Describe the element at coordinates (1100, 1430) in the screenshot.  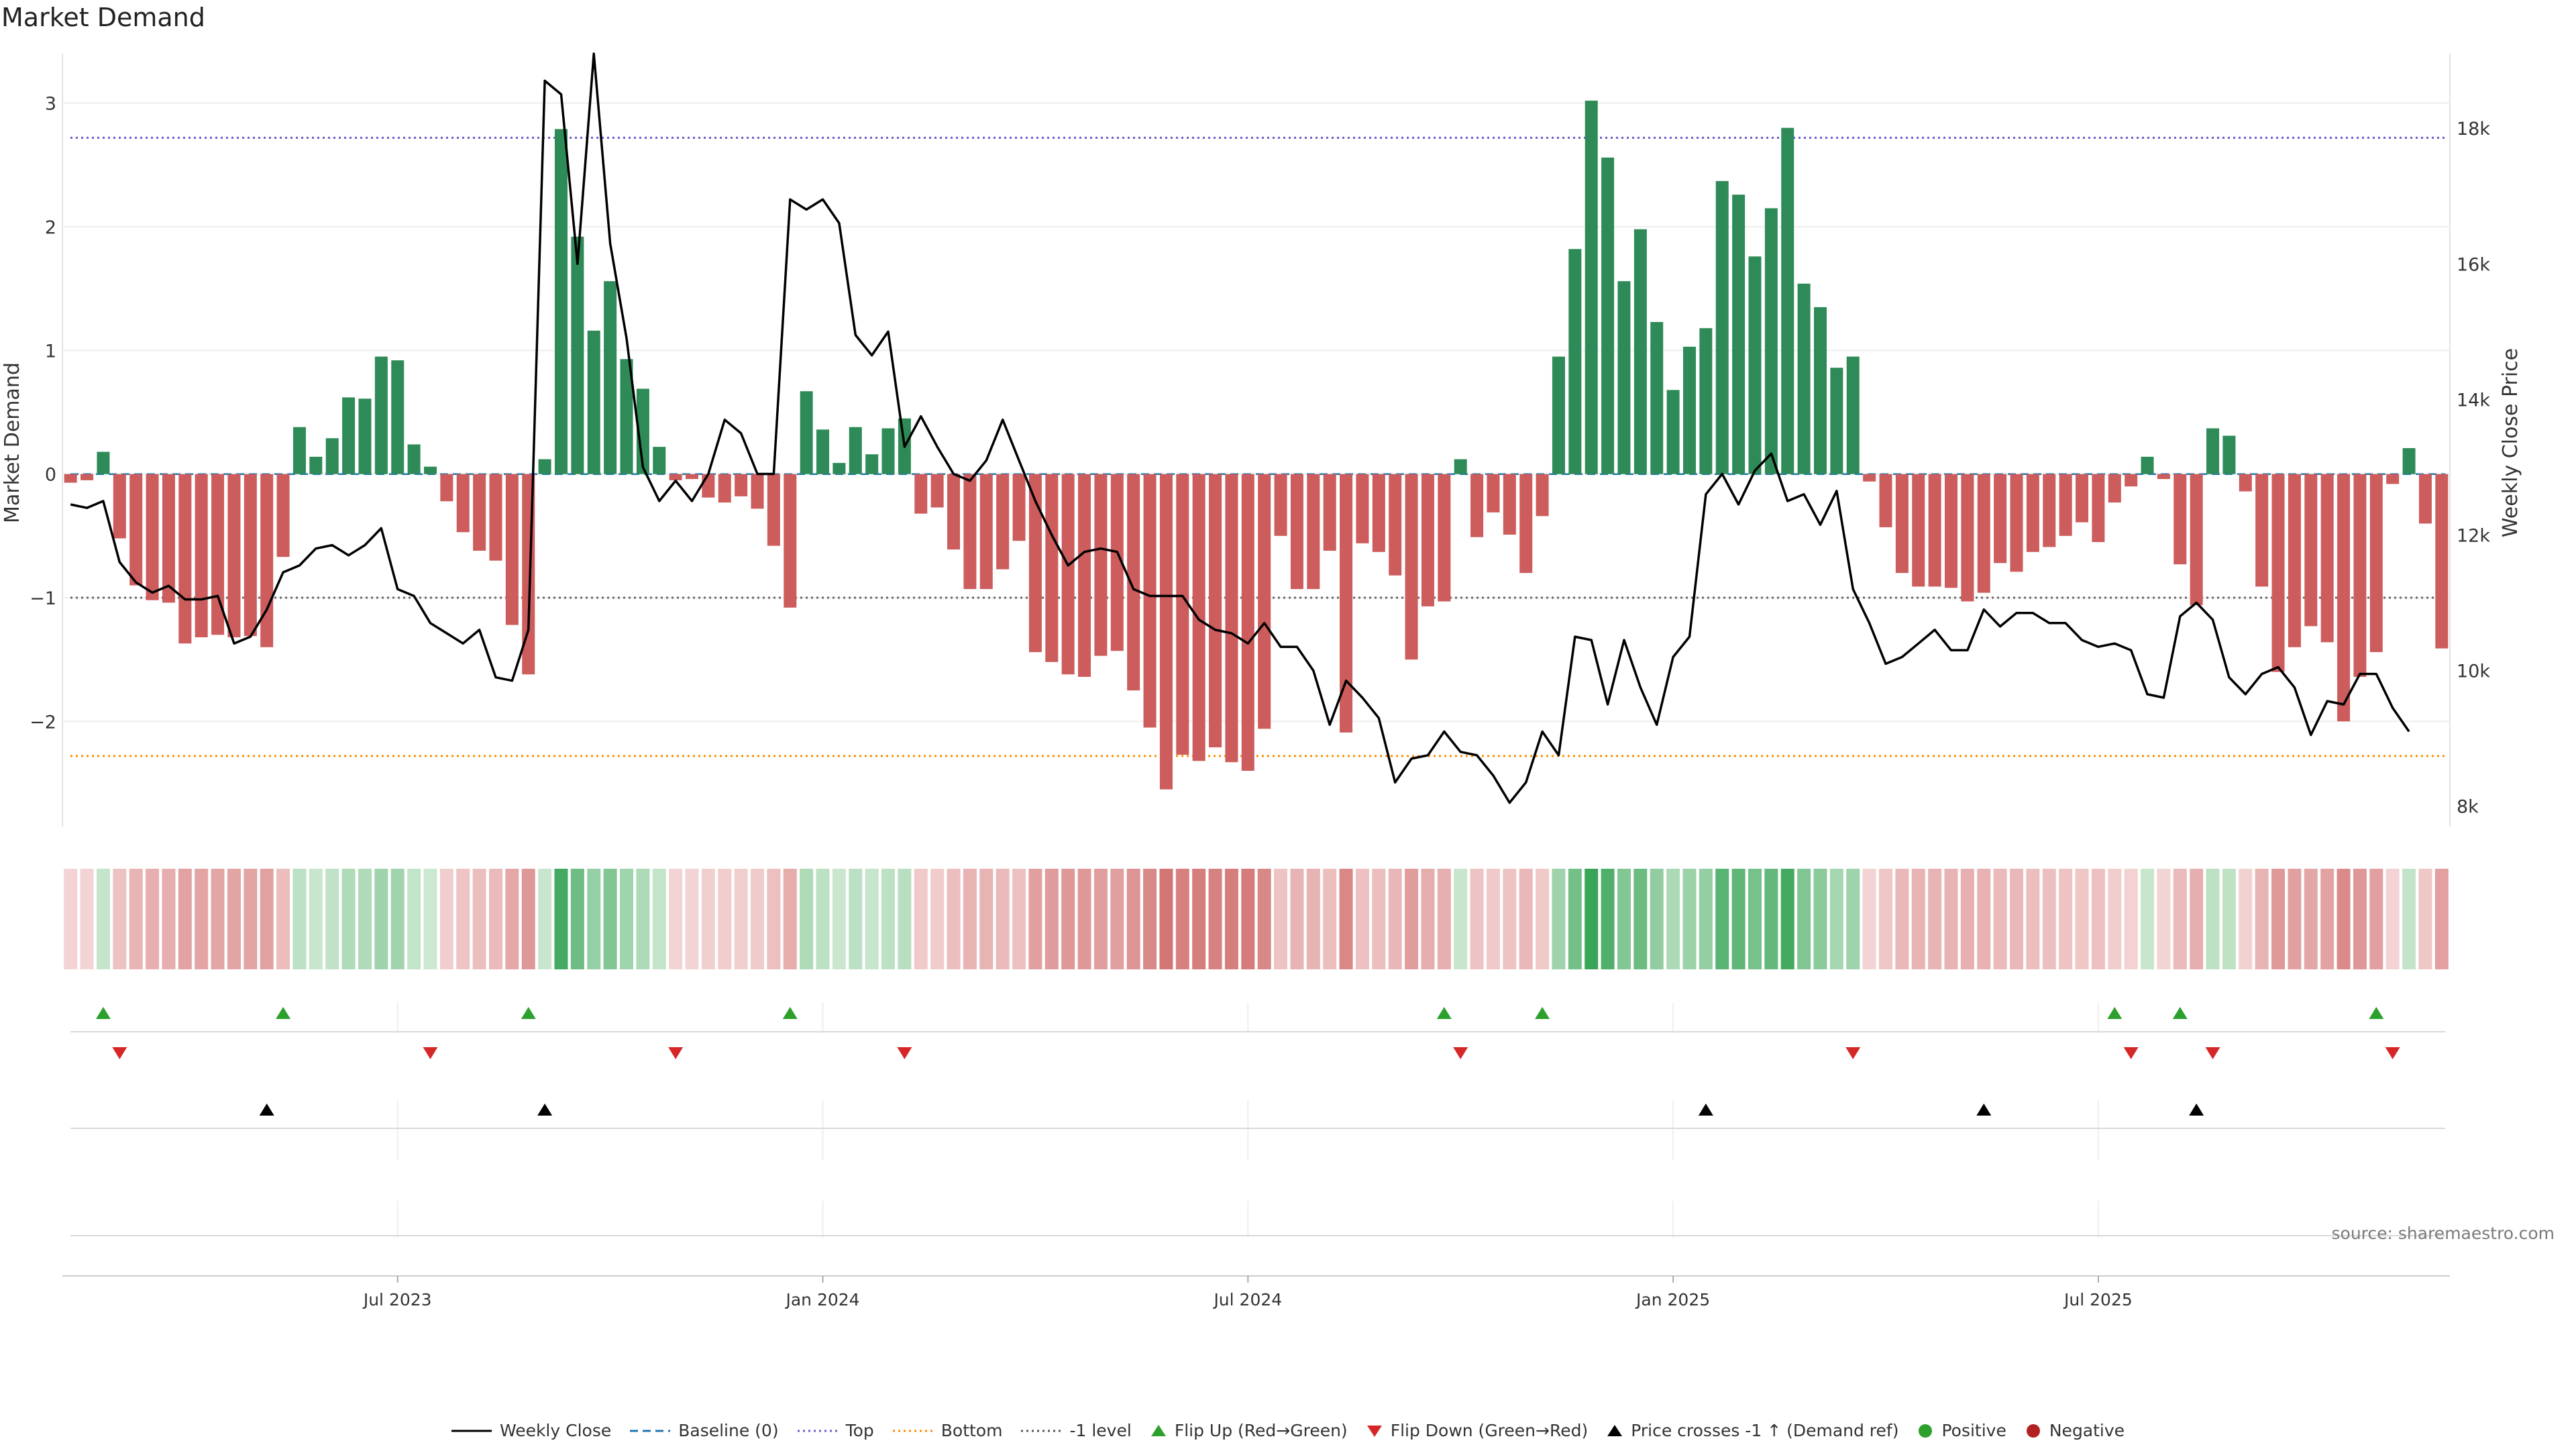
I see `legend-label: -1 level` at that location.